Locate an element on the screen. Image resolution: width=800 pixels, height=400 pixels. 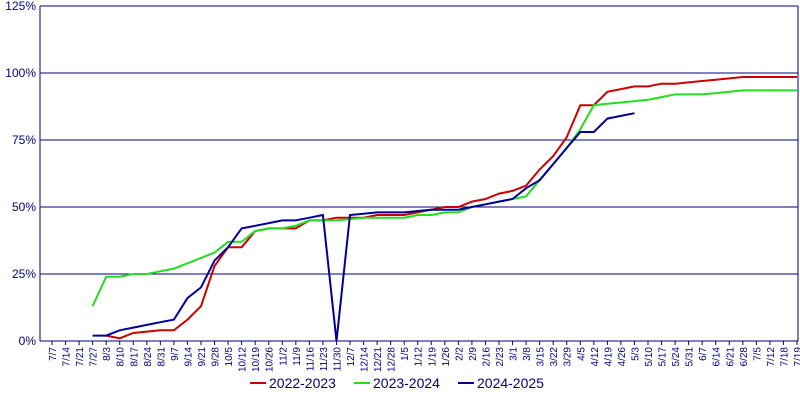
x-tick-label: 5/17 is located at coordinates (663, 357).